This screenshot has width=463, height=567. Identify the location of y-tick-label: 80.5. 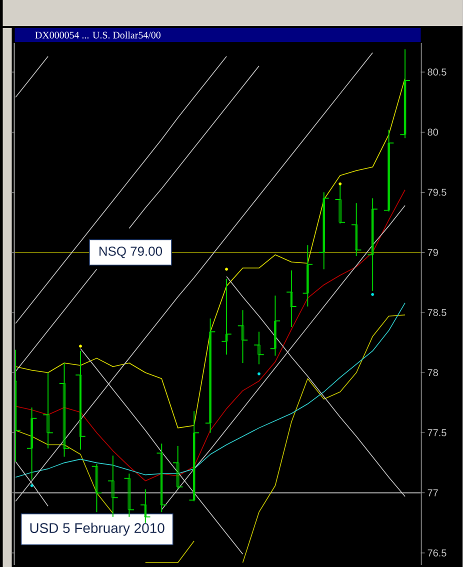
(437, 72).